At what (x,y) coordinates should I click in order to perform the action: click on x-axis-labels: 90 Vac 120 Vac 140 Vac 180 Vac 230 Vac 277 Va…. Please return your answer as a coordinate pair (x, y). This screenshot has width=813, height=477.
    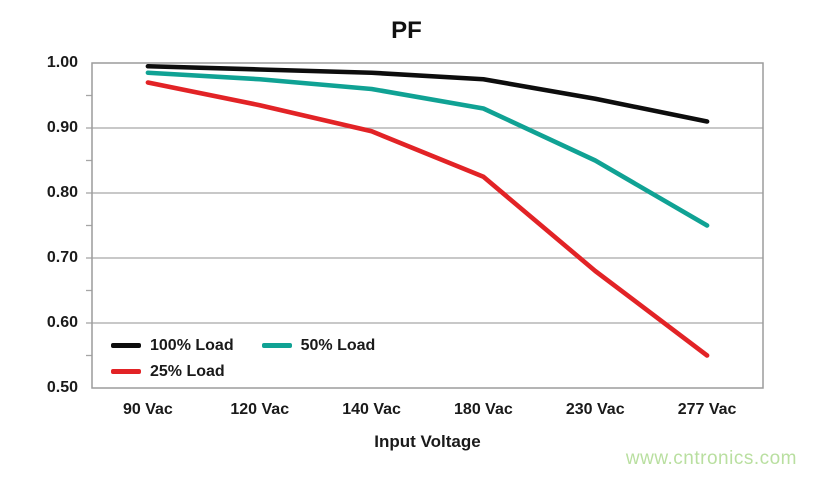
    Looking at the image, I should click on (406, 412).